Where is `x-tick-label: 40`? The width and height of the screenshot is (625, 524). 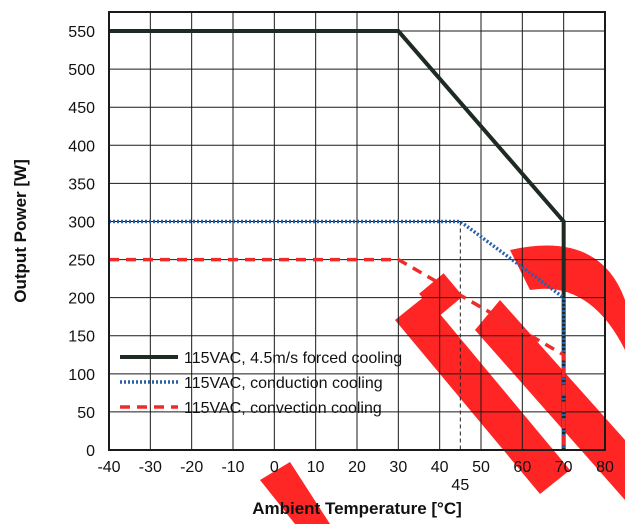 x-tick-label: 40 is located at coordinates (440, 467).